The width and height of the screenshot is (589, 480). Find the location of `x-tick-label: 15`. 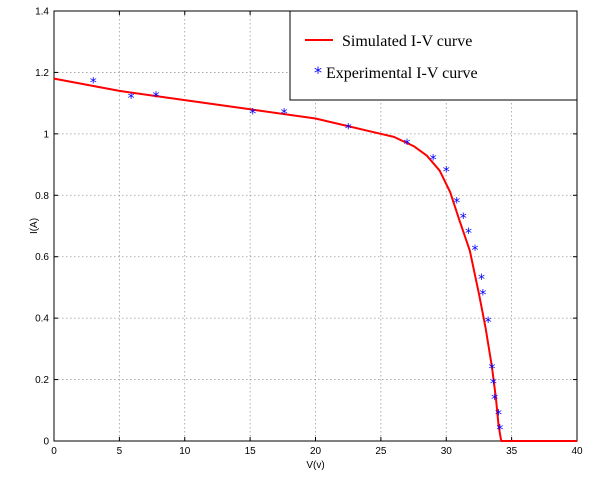

x-tick-label: 15 is located at coordinates (251, 451).